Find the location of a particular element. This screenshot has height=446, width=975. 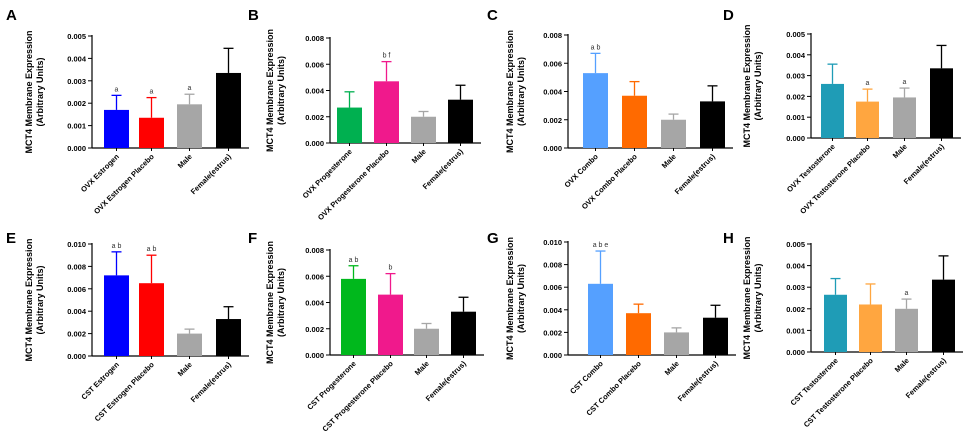

y-tick-label: 0.005 is located at coordinates (76, 36).